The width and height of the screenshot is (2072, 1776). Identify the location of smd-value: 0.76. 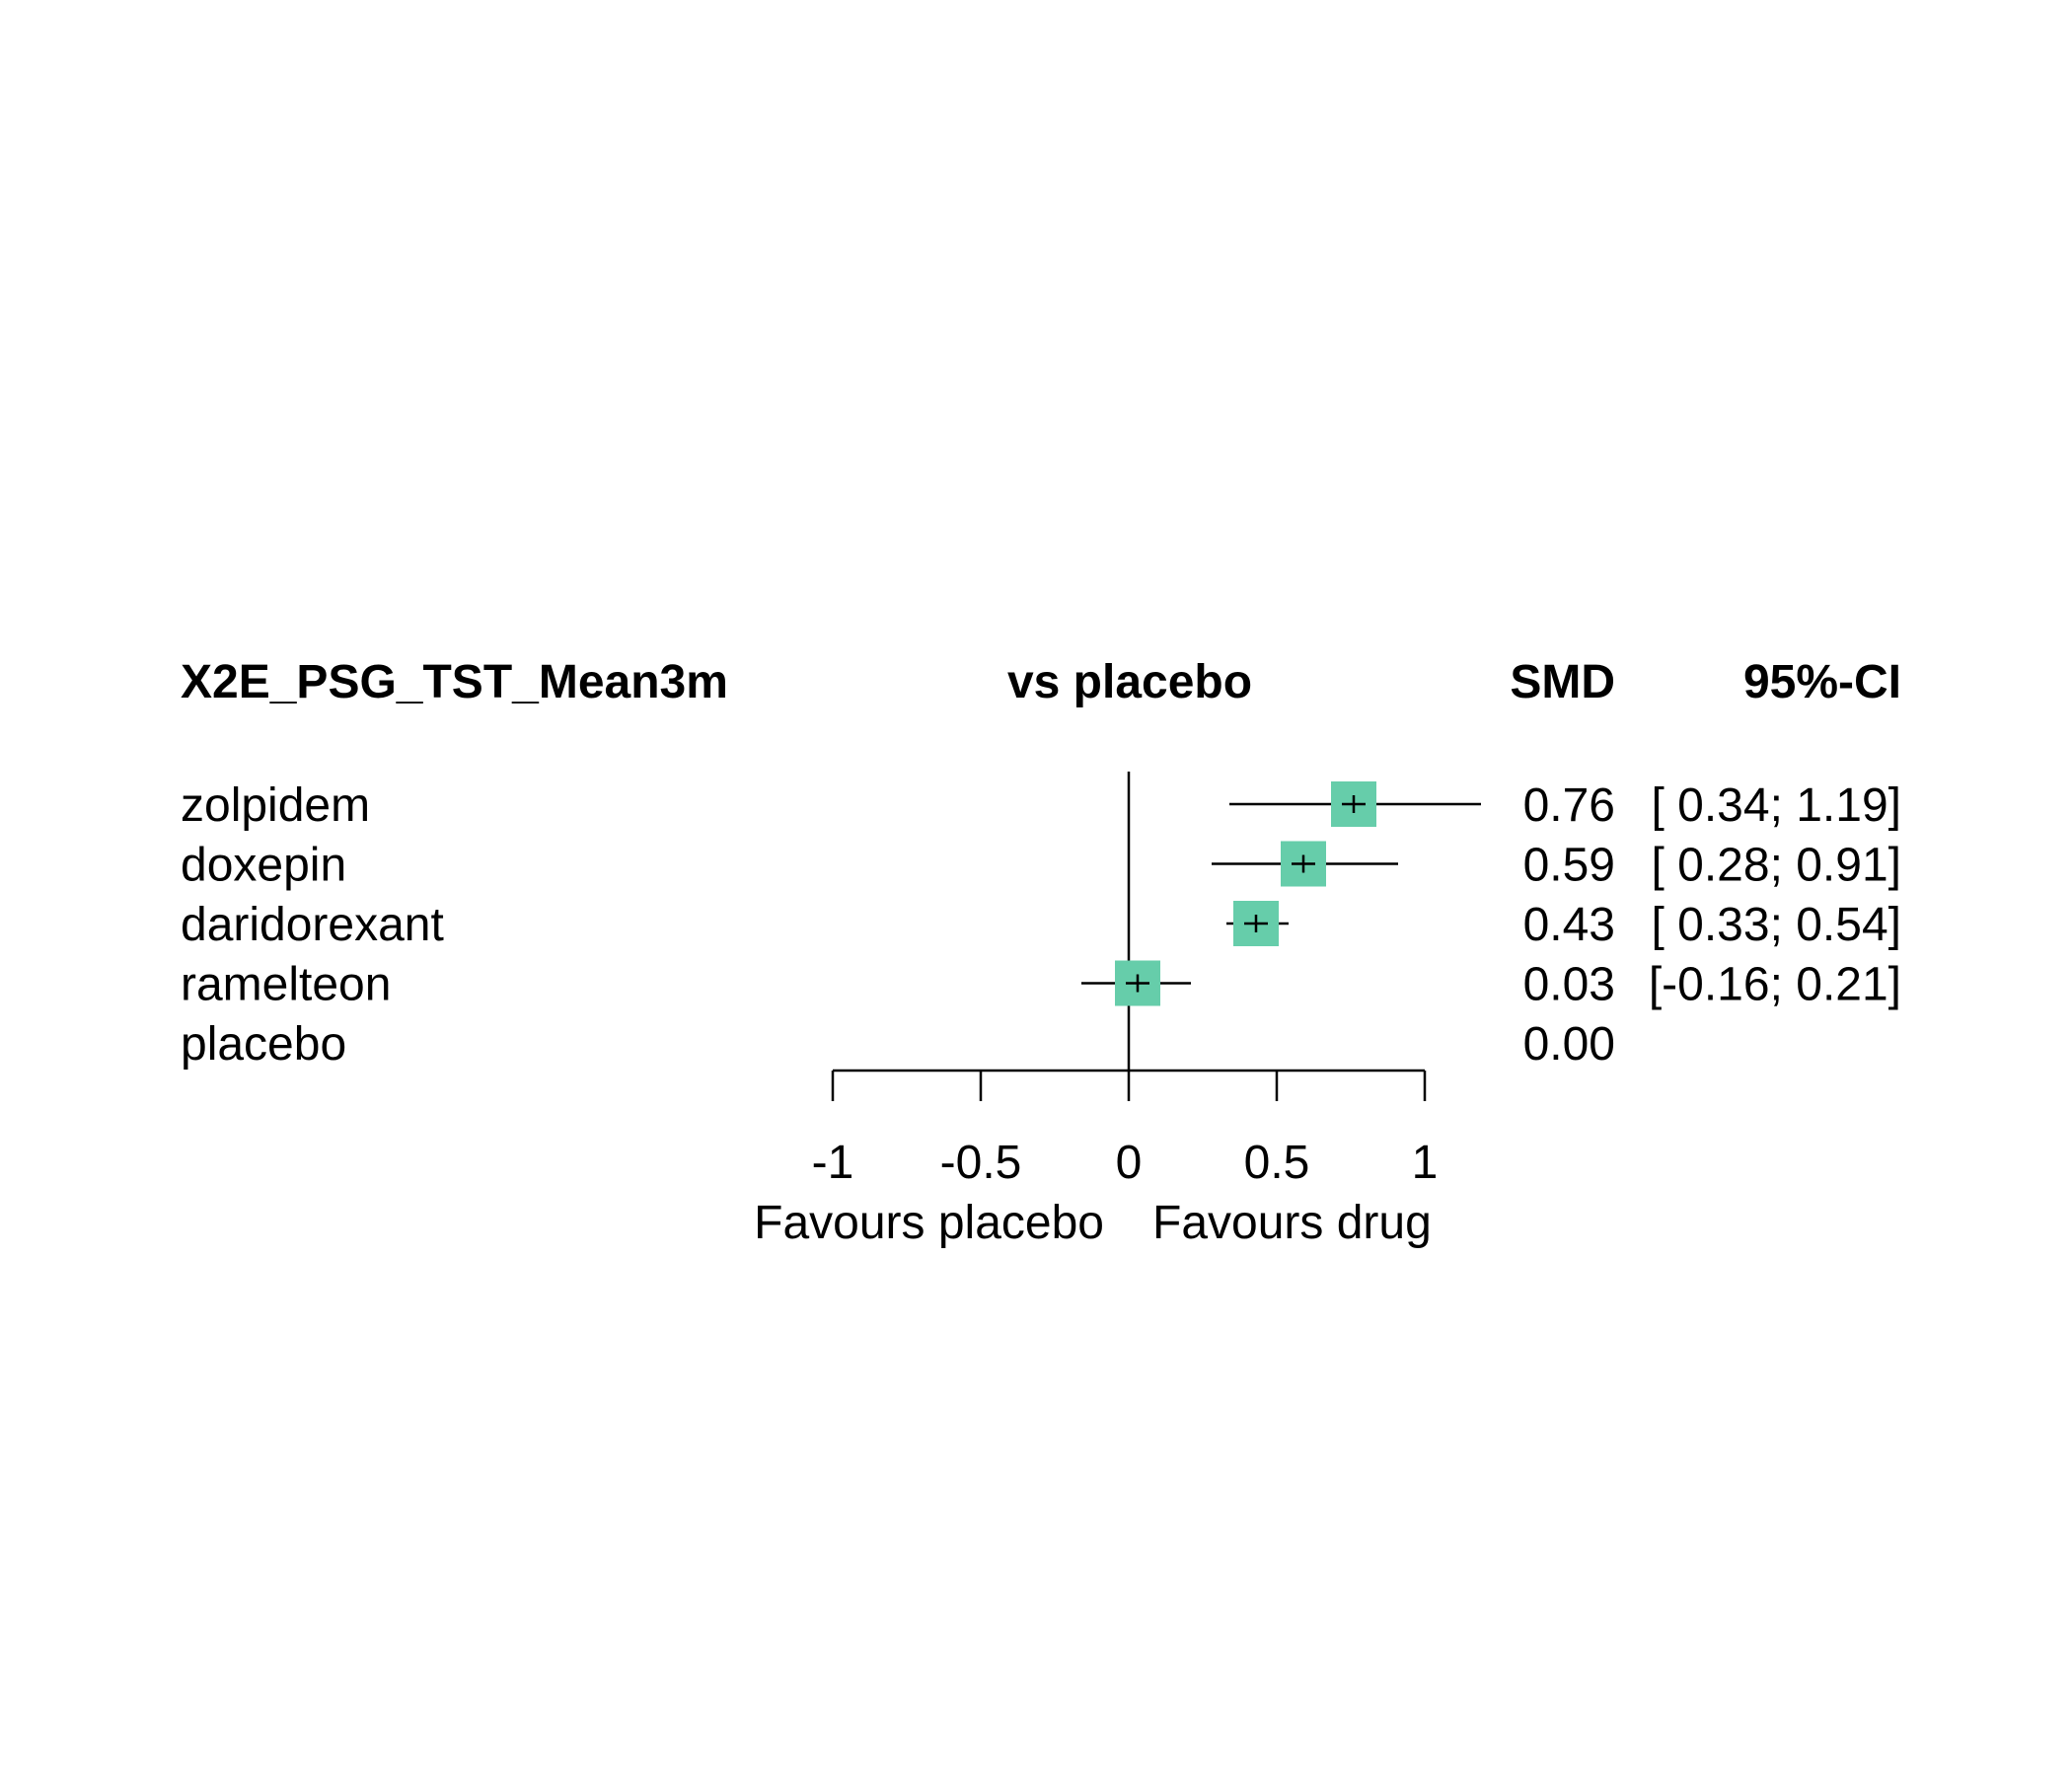
(1569, 806).